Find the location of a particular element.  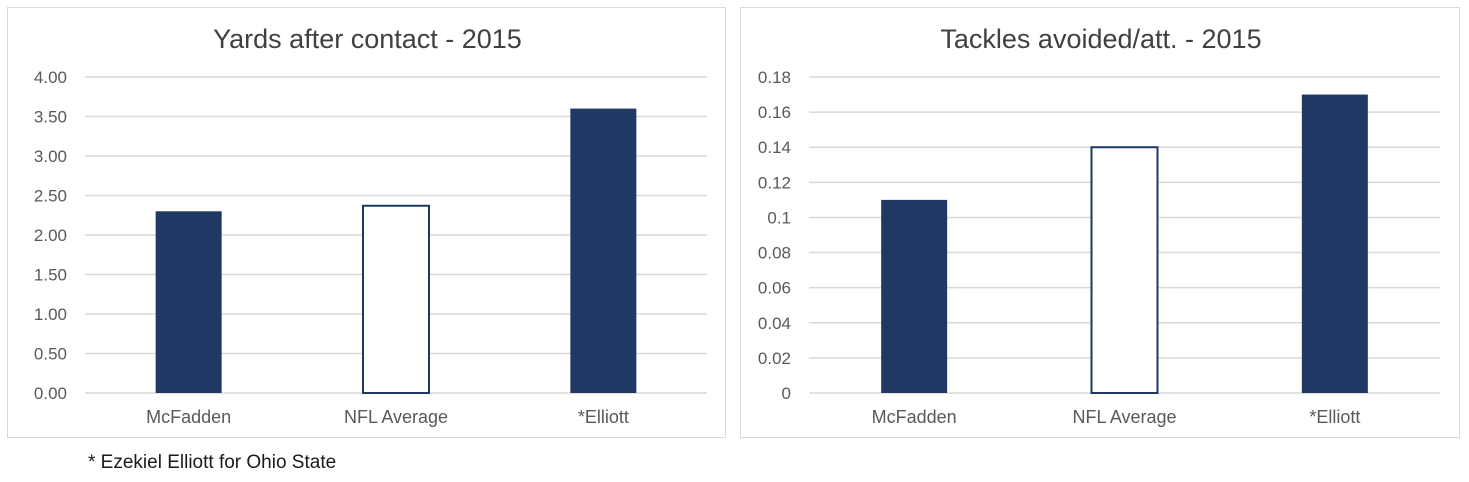

y-tick-label: 0.16 is located at coordinates (774, 112).